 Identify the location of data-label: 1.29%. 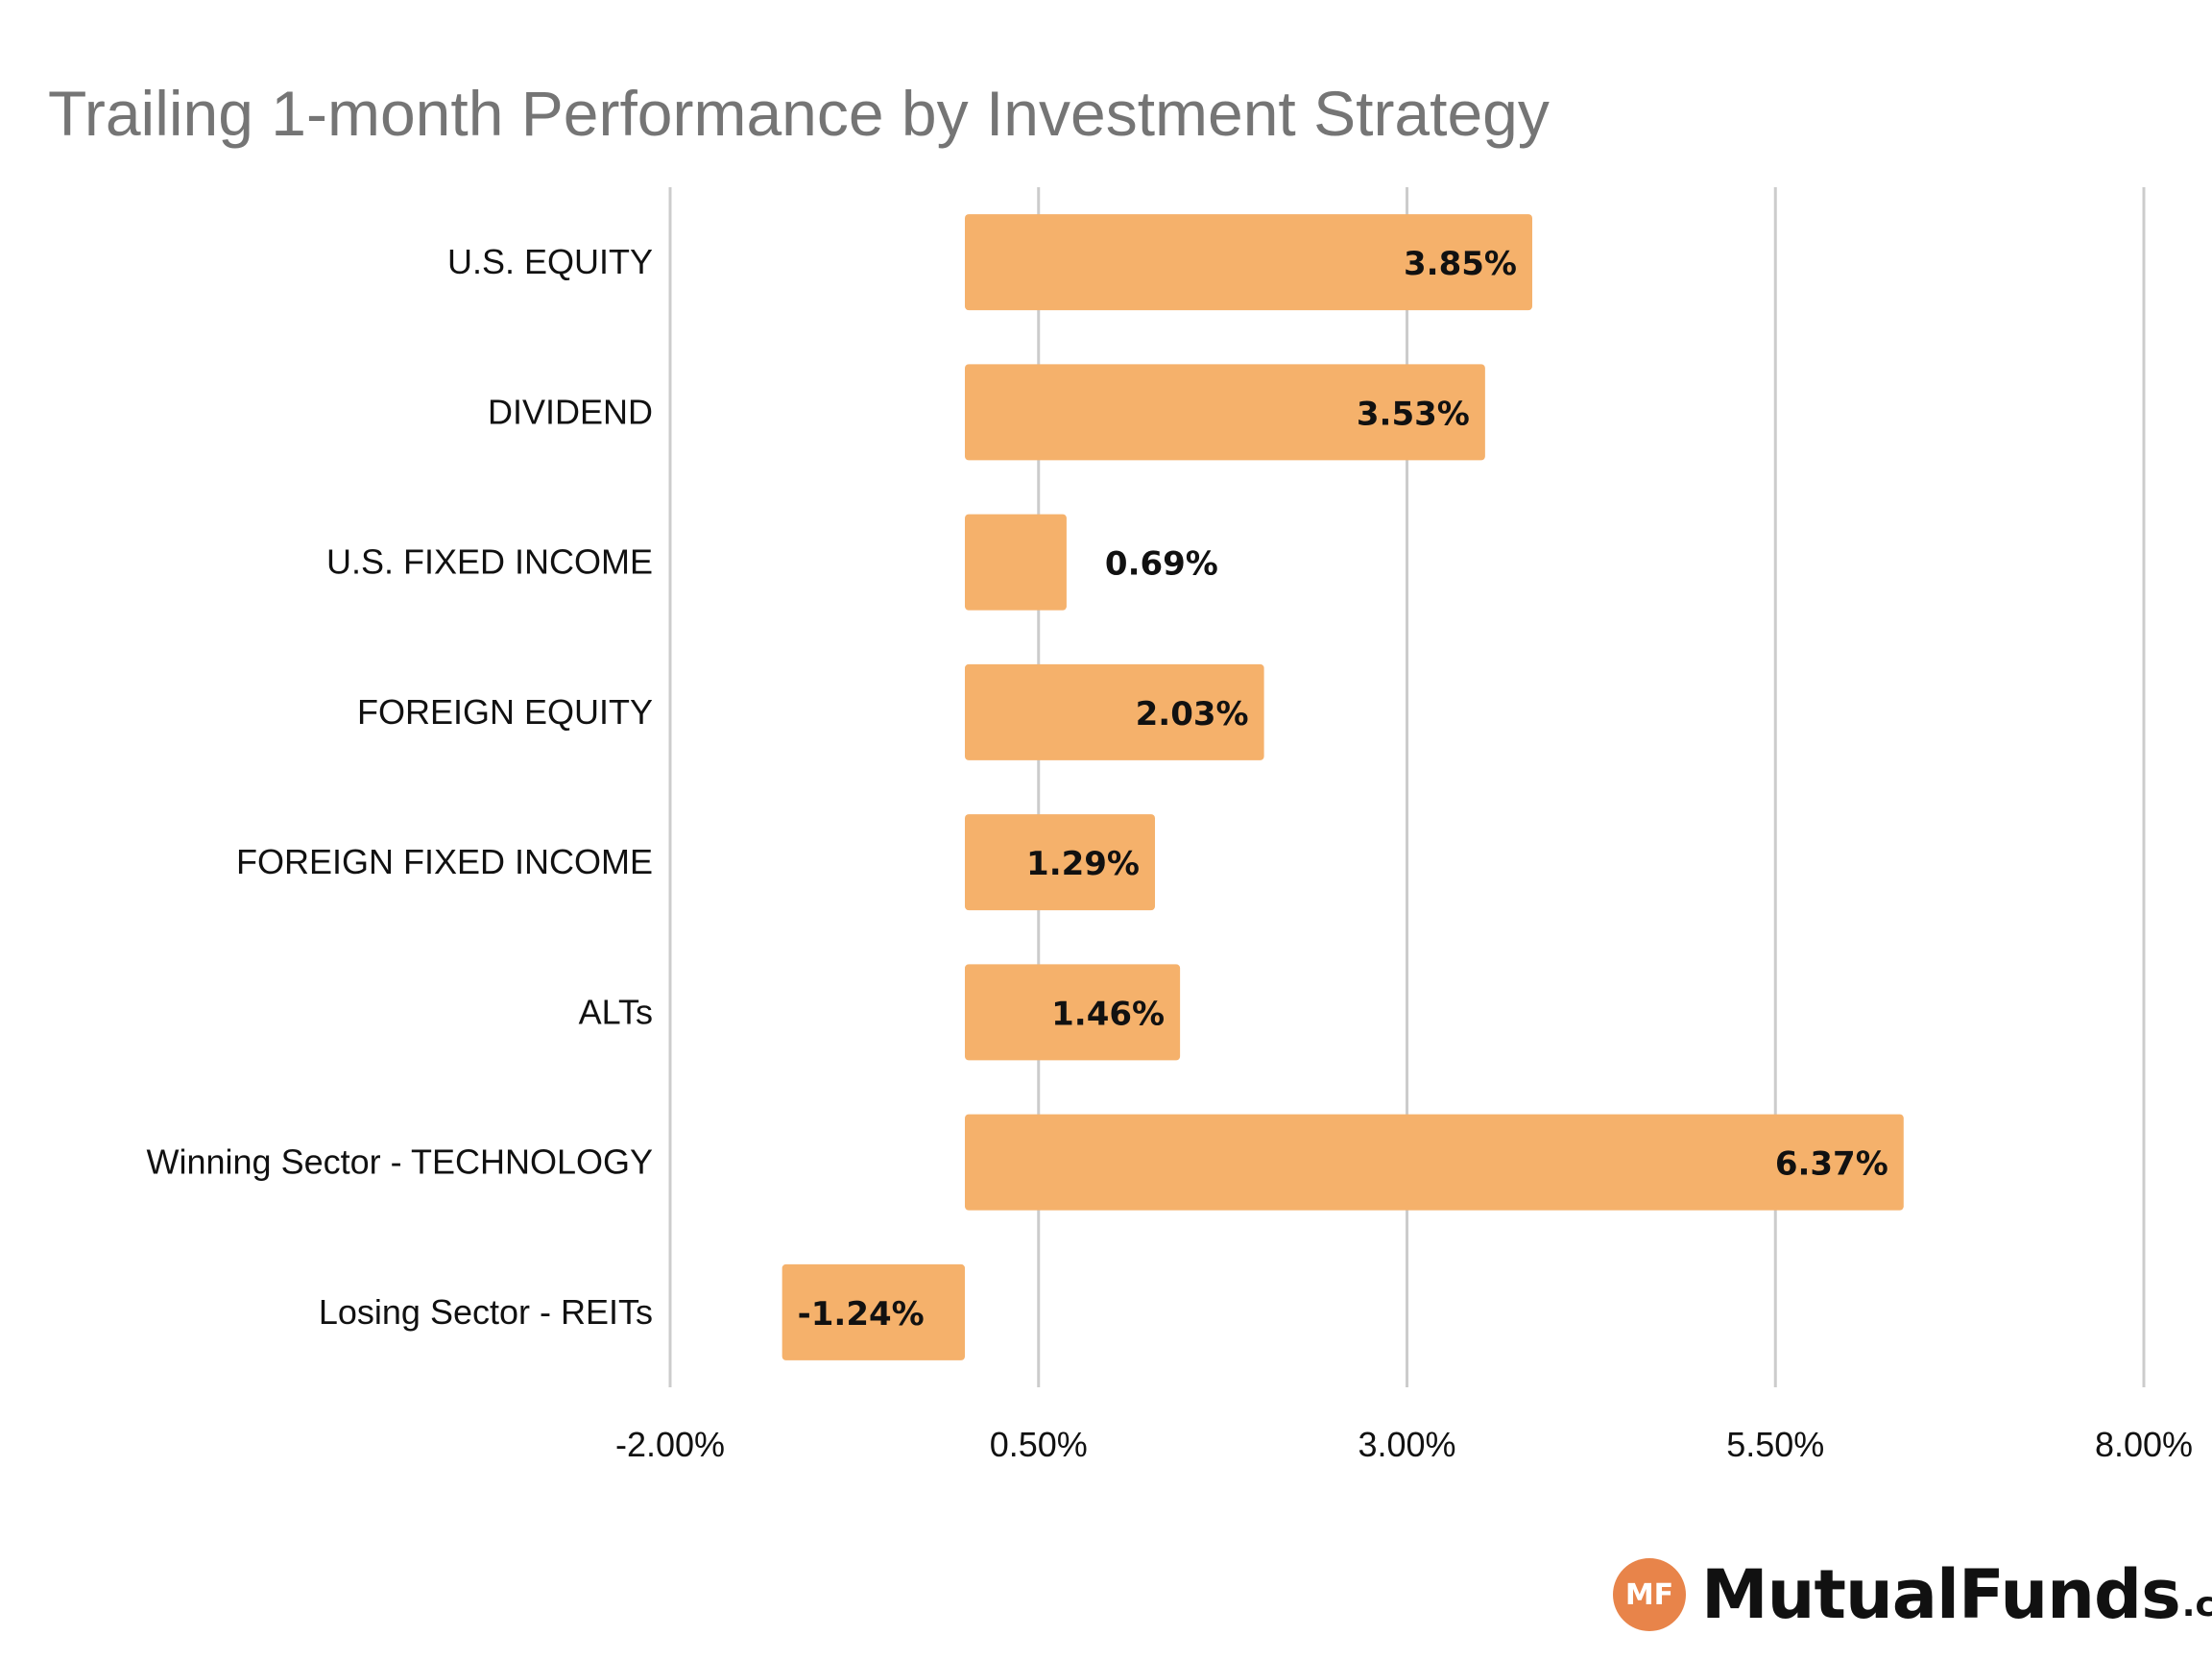
(1083, 864).